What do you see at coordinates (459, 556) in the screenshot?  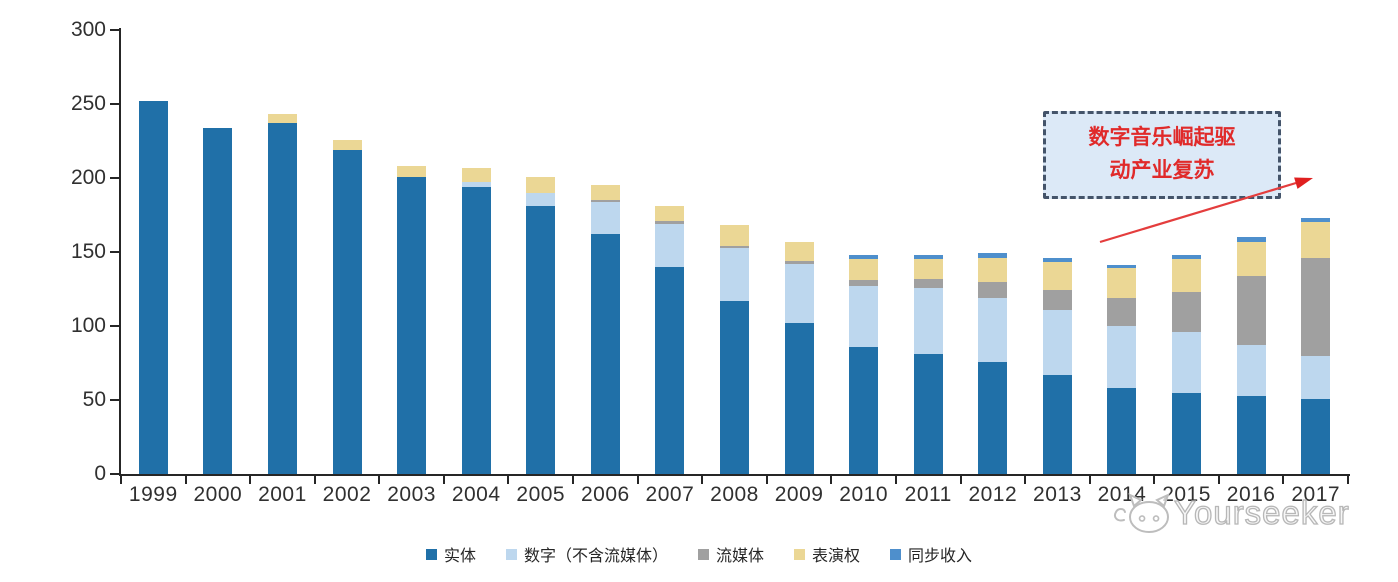 I see `legend-label-physical: 实体` at bounding box center [459, 556].